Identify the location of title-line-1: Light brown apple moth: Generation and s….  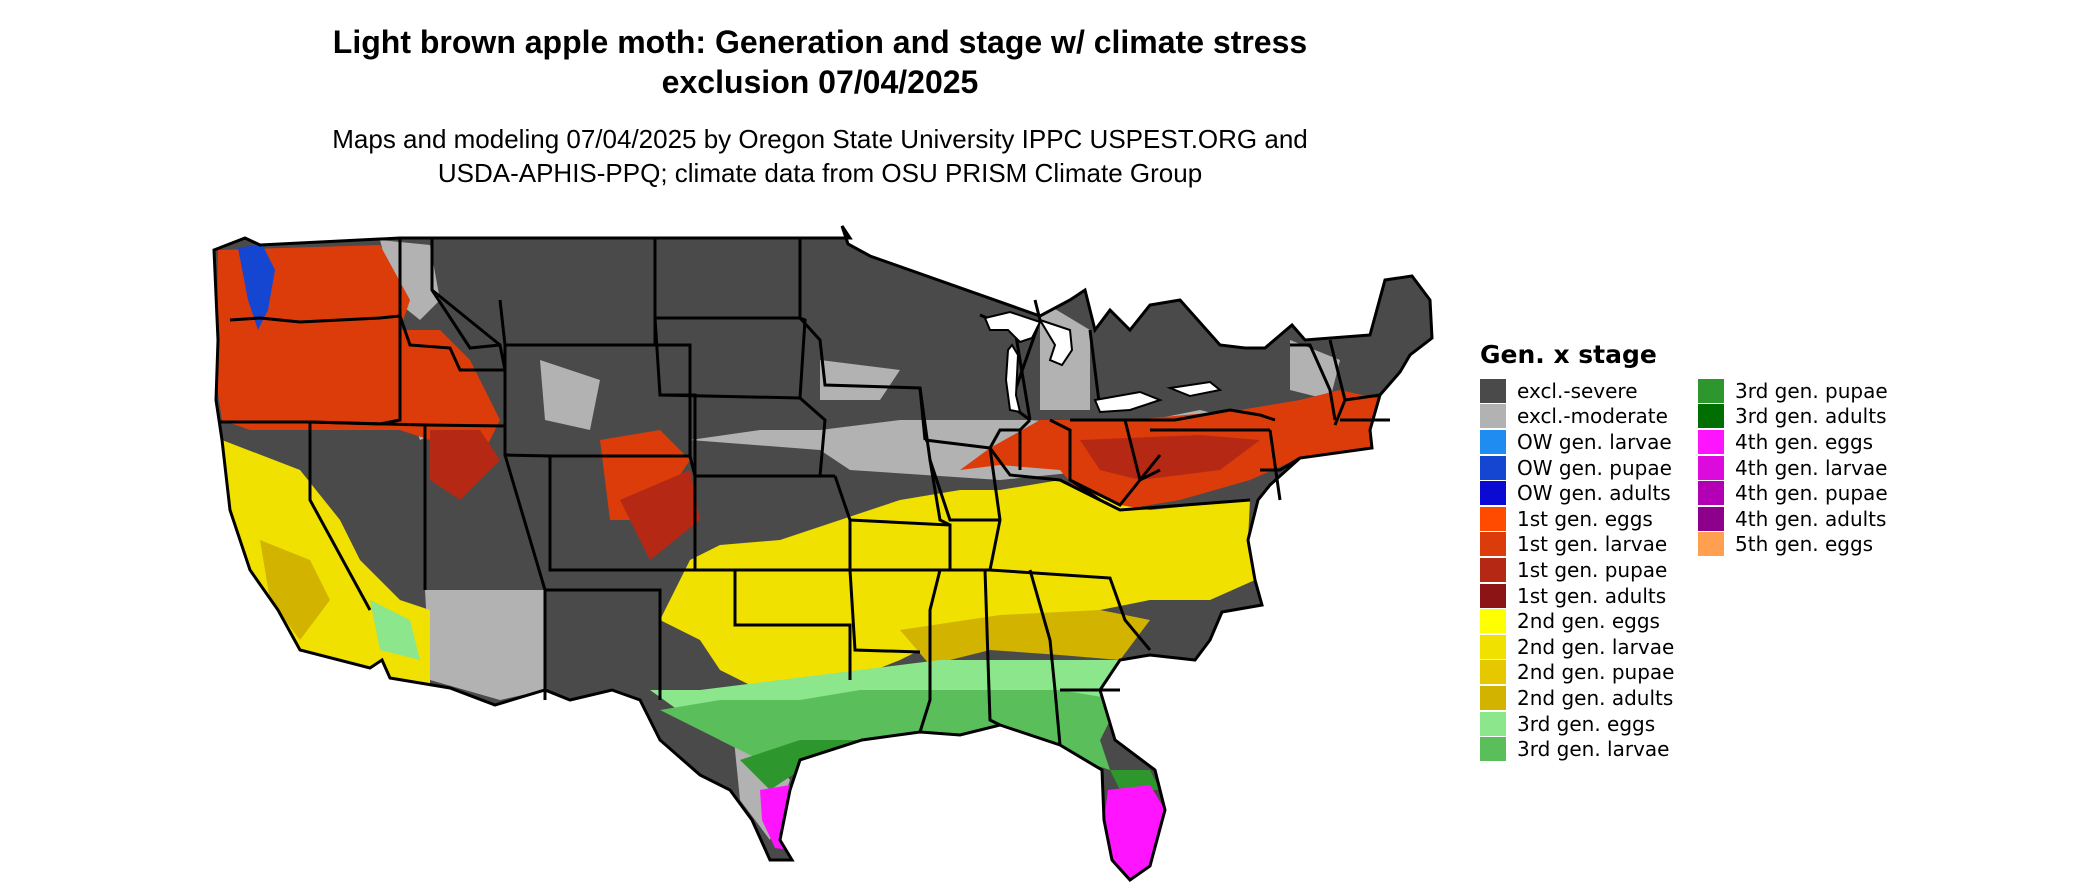
(820, 42).